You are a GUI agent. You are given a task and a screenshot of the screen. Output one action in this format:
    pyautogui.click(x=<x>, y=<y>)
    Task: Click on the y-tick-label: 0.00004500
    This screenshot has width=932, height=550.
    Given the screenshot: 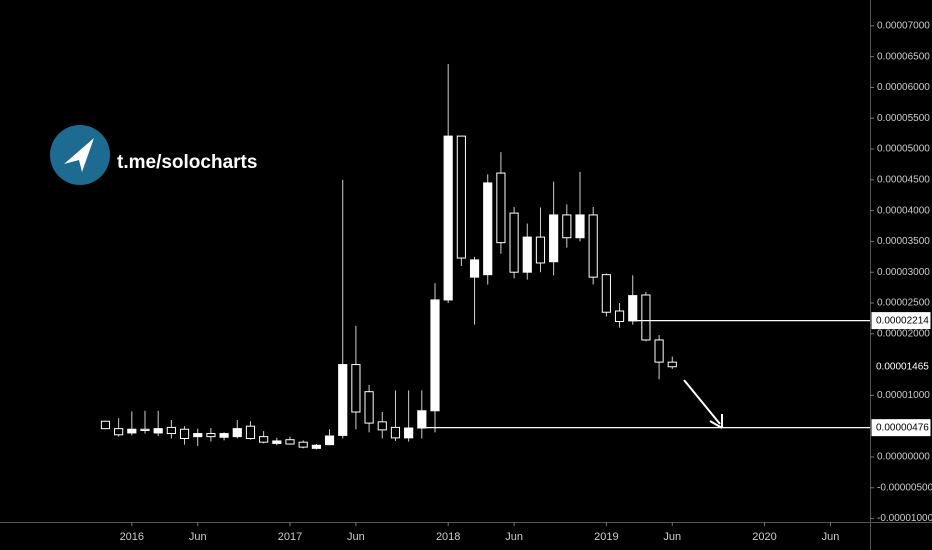 What is the action you would take?
    pyautogui.click(x=903, y=179)
    